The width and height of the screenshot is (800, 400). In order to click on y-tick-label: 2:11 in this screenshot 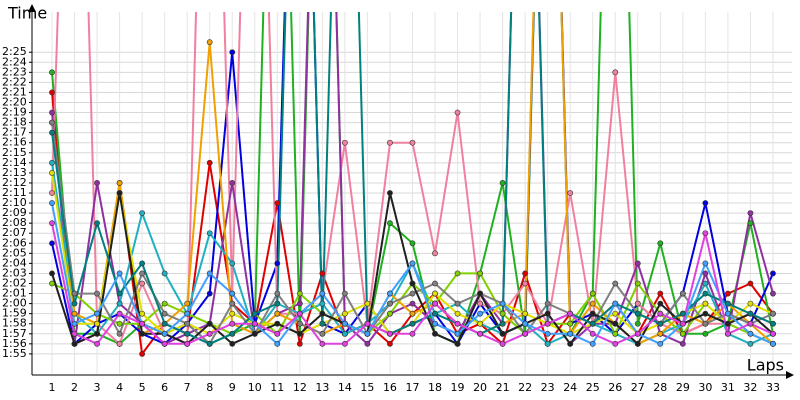, I will do `click(14, 192)`.